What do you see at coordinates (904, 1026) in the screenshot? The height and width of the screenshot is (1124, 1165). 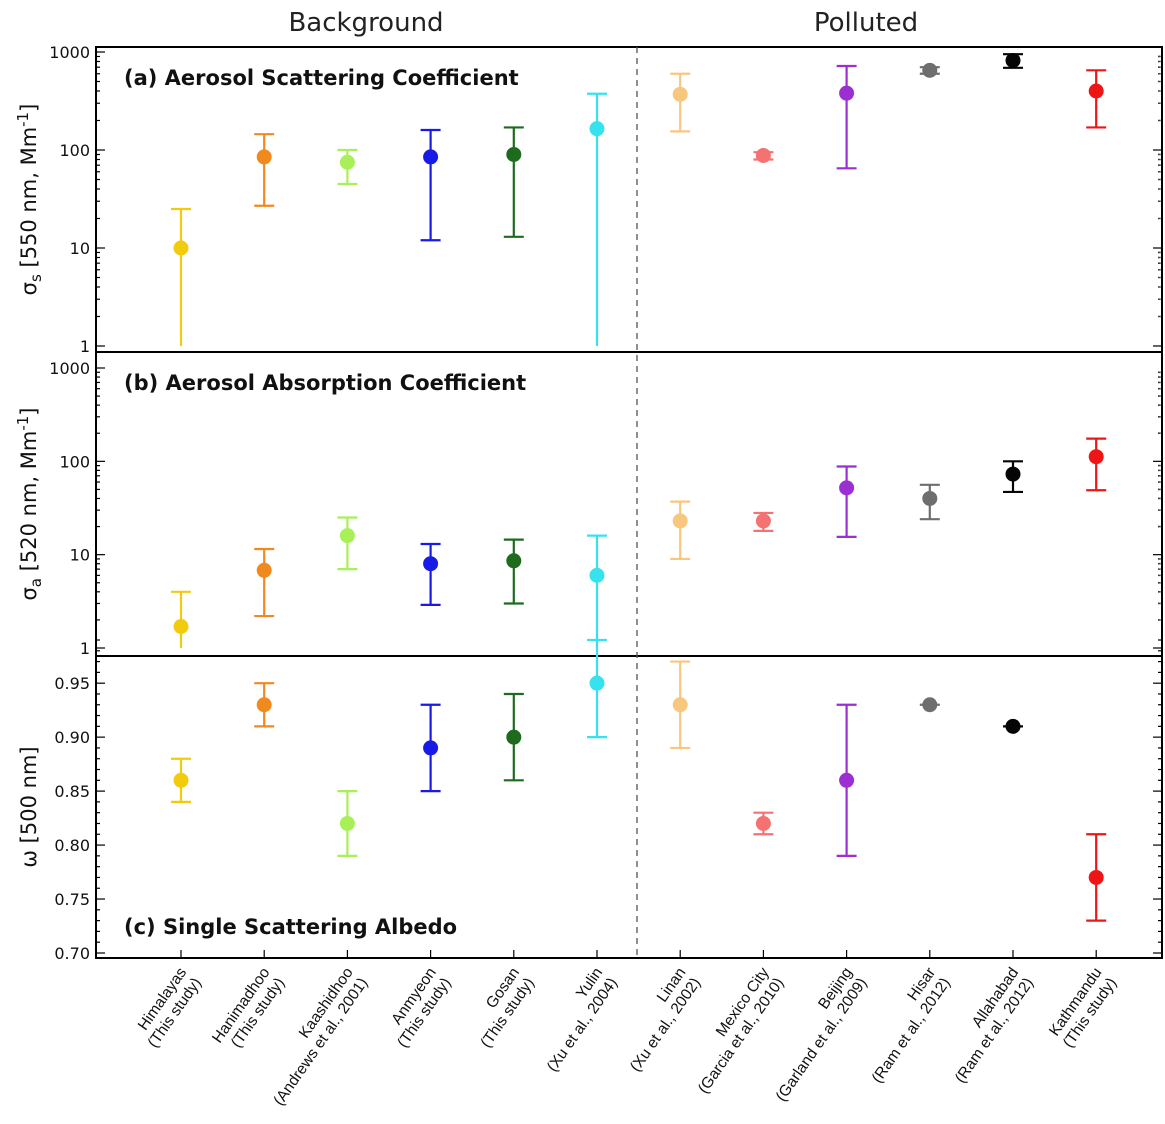 I see `site-label: Hisar(Ram et al., 2012)` at bounding box center [904, 1026].